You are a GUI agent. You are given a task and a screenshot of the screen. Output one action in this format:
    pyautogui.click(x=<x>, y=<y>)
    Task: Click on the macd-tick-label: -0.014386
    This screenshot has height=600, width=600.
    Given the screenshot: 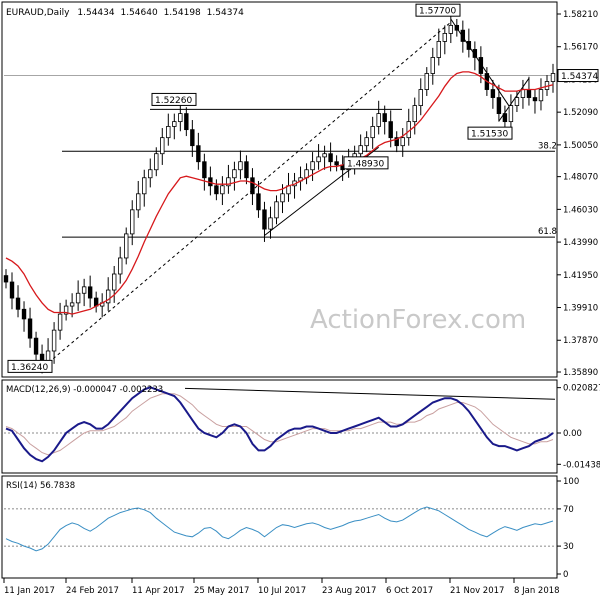 What is the action you would take?
    pyautogui.click(x=581, y=465)
    